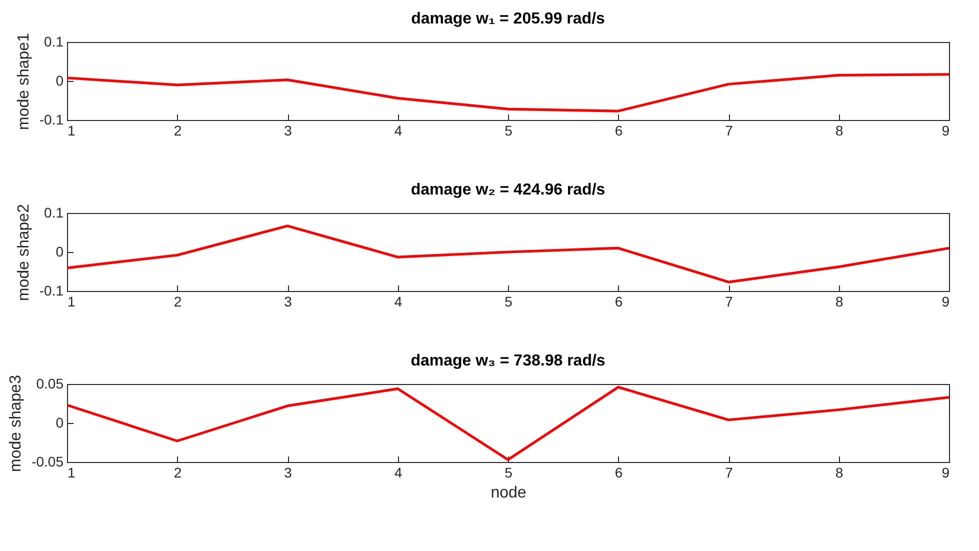 This screenshot has width=979, height=551. What do you see at coordinates (508, 361) in the screenshot?
I see `chart-title: damage w₃ = 738.98 rad/s` at bounding box center [508, 361].